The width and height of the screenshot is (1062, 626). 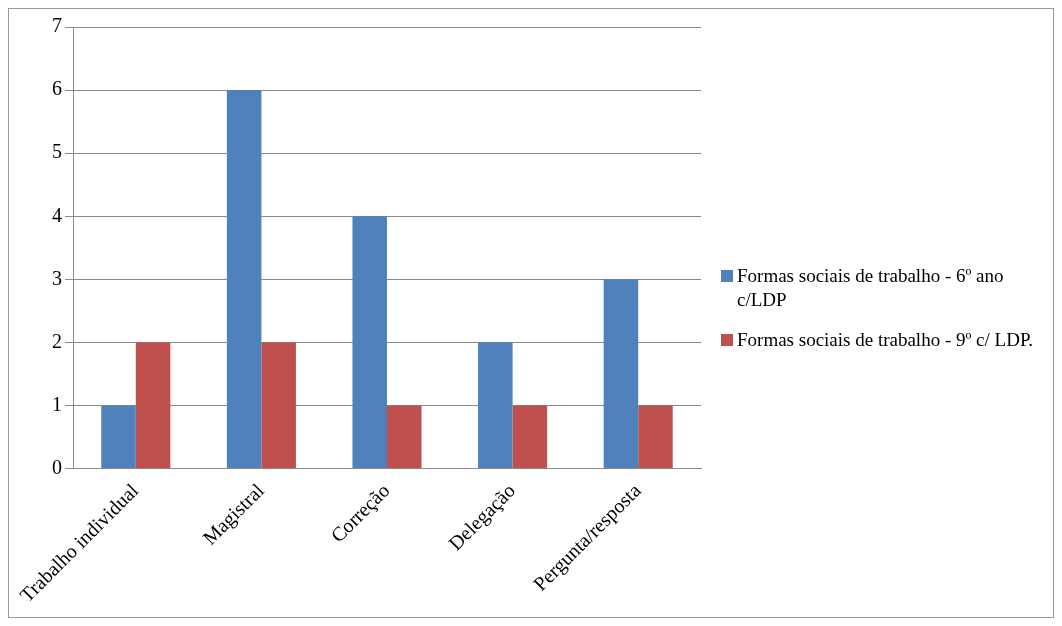 What do you see at coordinates (57, 340) in the screenshot?
I see `y-tick-label: 2` at bounding box center [57, 340].